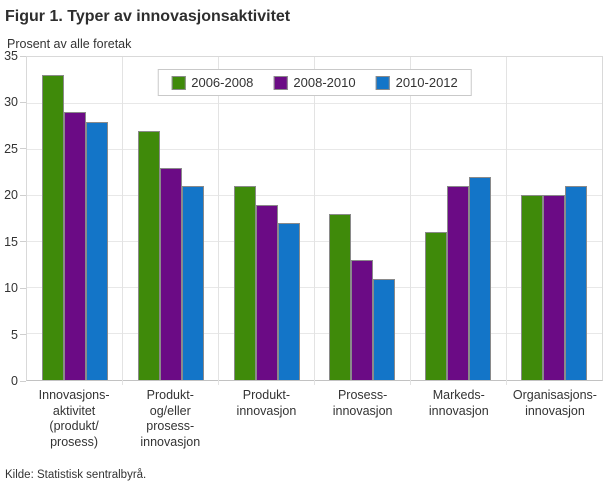 The height and width of the screenshot is (488, 610). I want to click on x-category-label: Markeds- innovasjon, so click(458, 403).